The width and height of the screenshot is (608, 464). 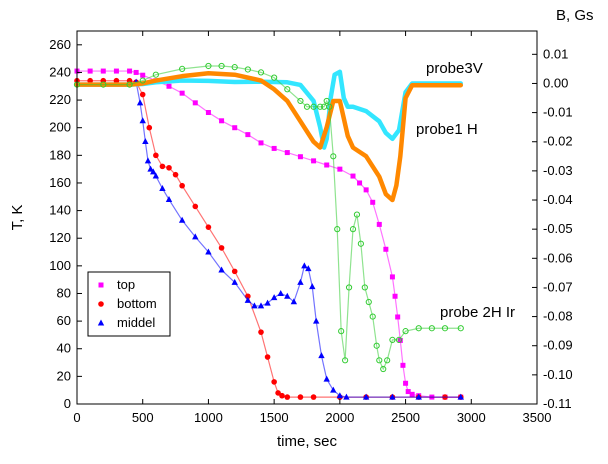 What do you see at coordinates (537, 417) in the screenshot?
I see `x-tick-label: 3500` at bounding box center [537, 417].